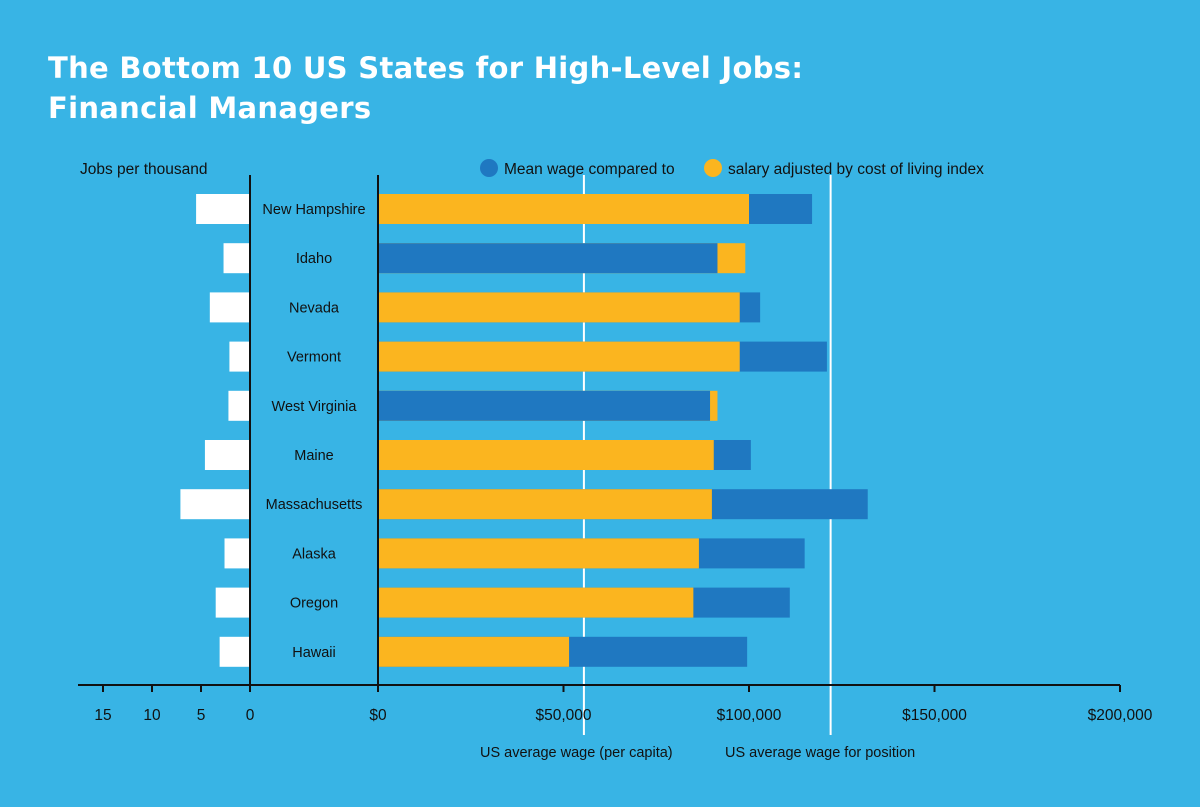 The image size is (1200, 807). I want to click on jobs-tick-label-3: 0, so click(250, 715).